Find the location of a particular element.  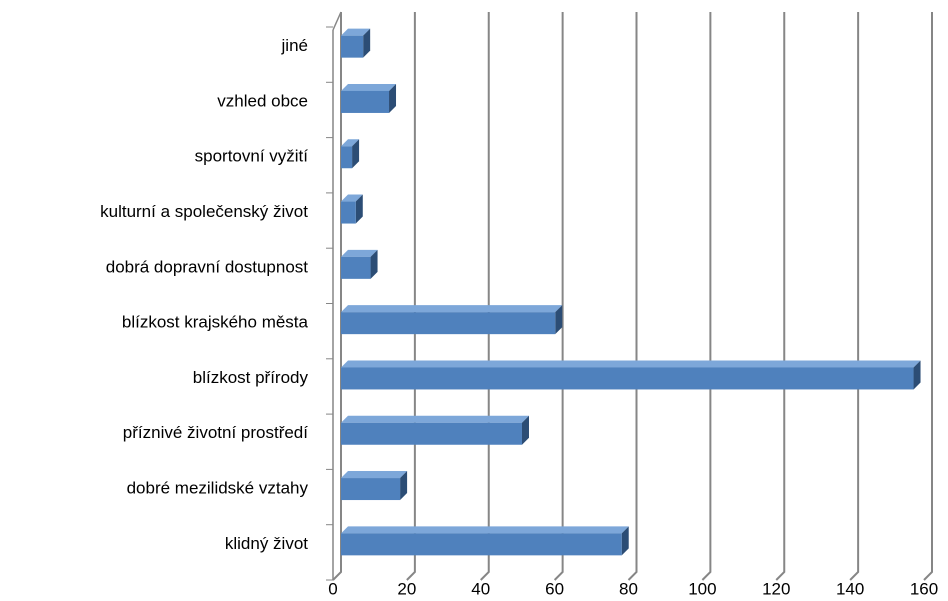

x-tick-label: 120 is located at coordinates (776, 588).